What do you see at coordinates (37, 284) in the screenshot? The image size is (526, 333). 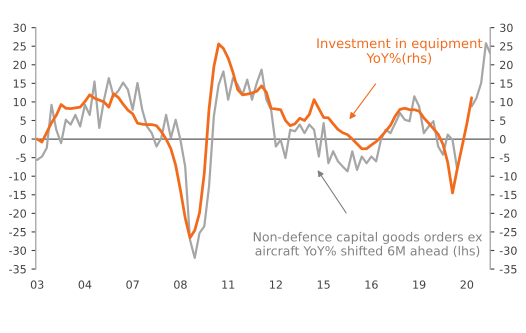 I see `x-tick-label: 03` at bounding box center [37, 284].